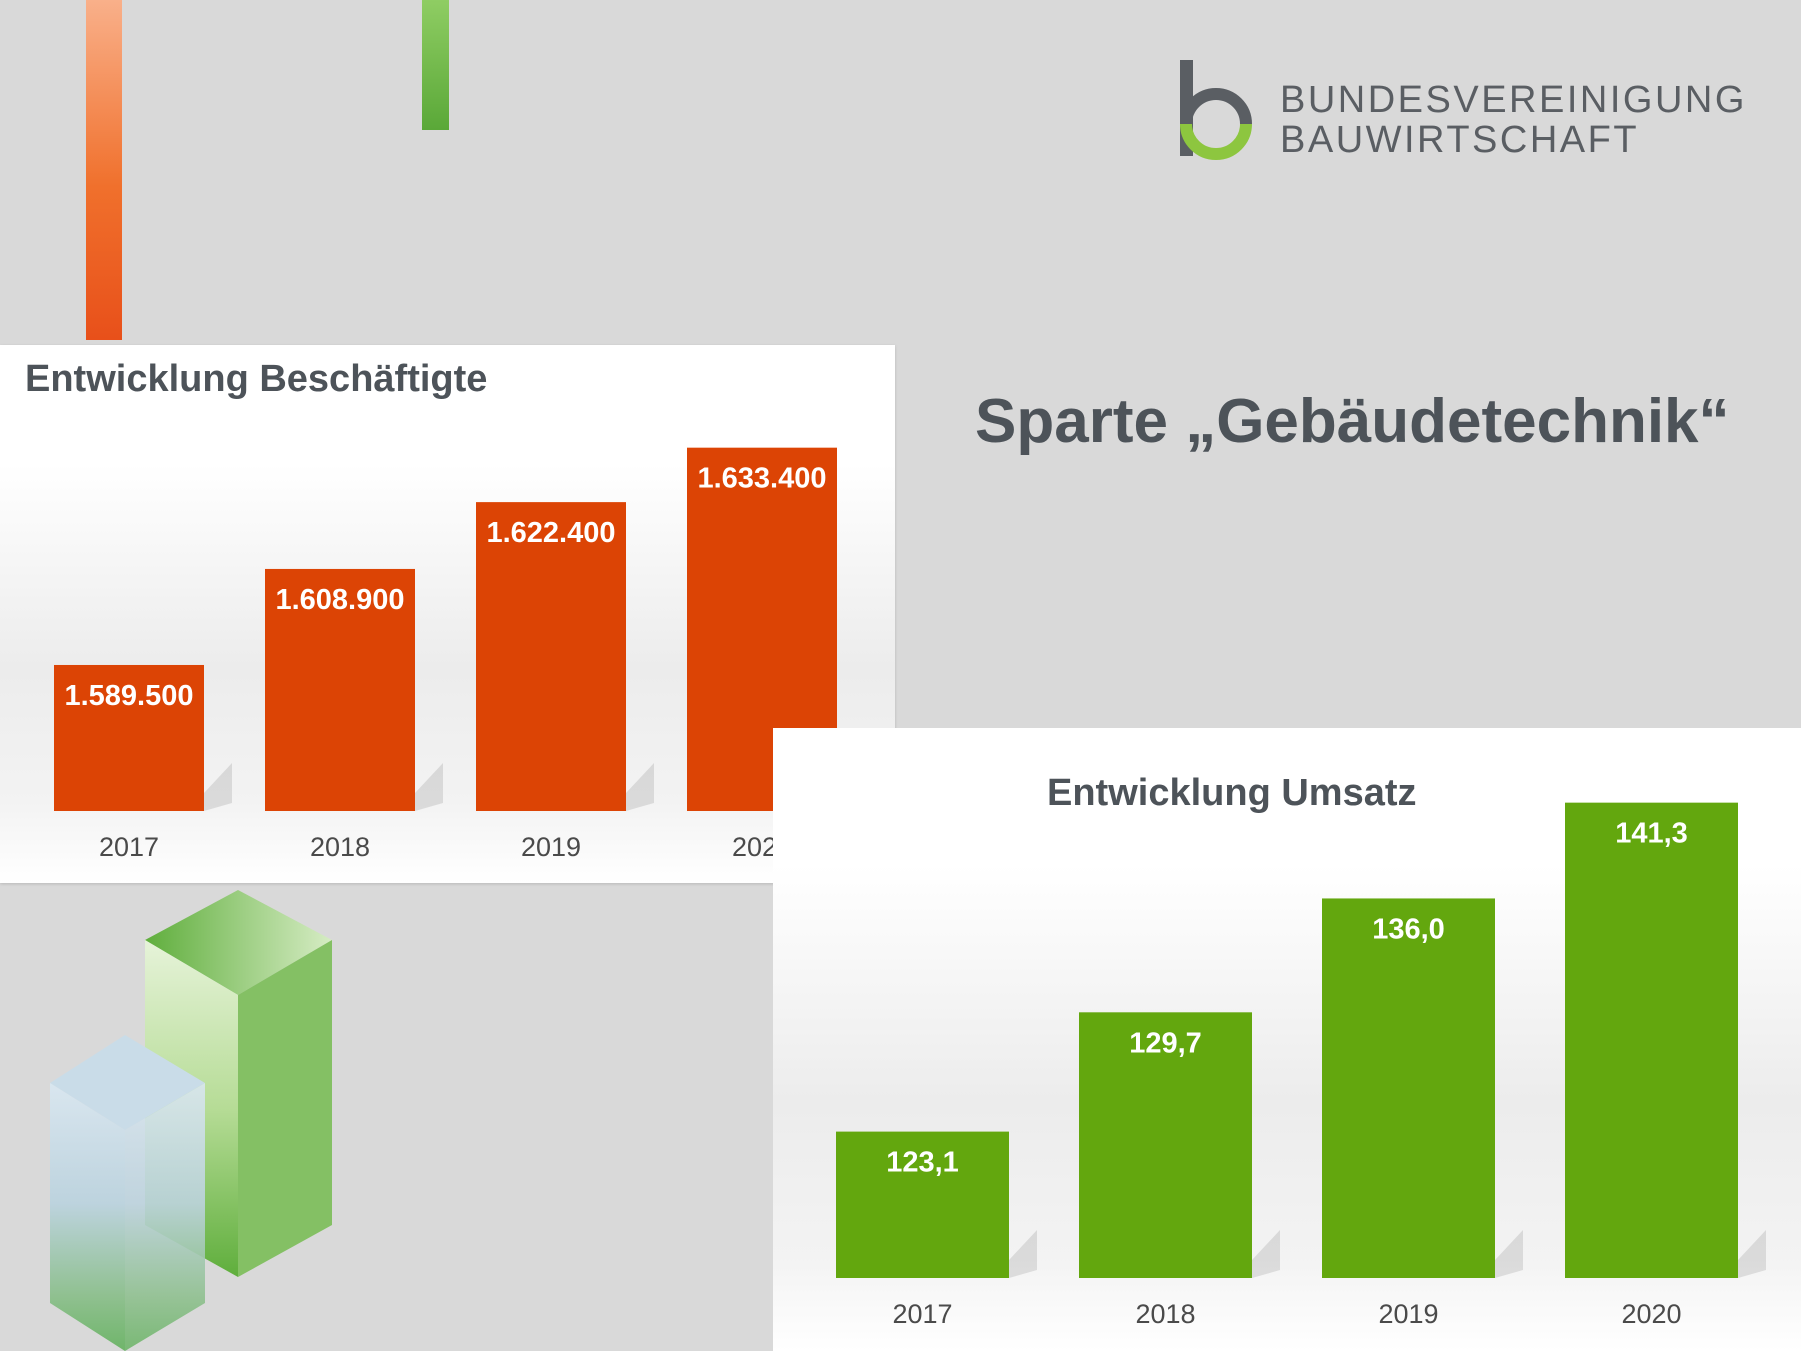  I want to click on revenue-tick-label-2018: 2018, so click(1165, 1314).